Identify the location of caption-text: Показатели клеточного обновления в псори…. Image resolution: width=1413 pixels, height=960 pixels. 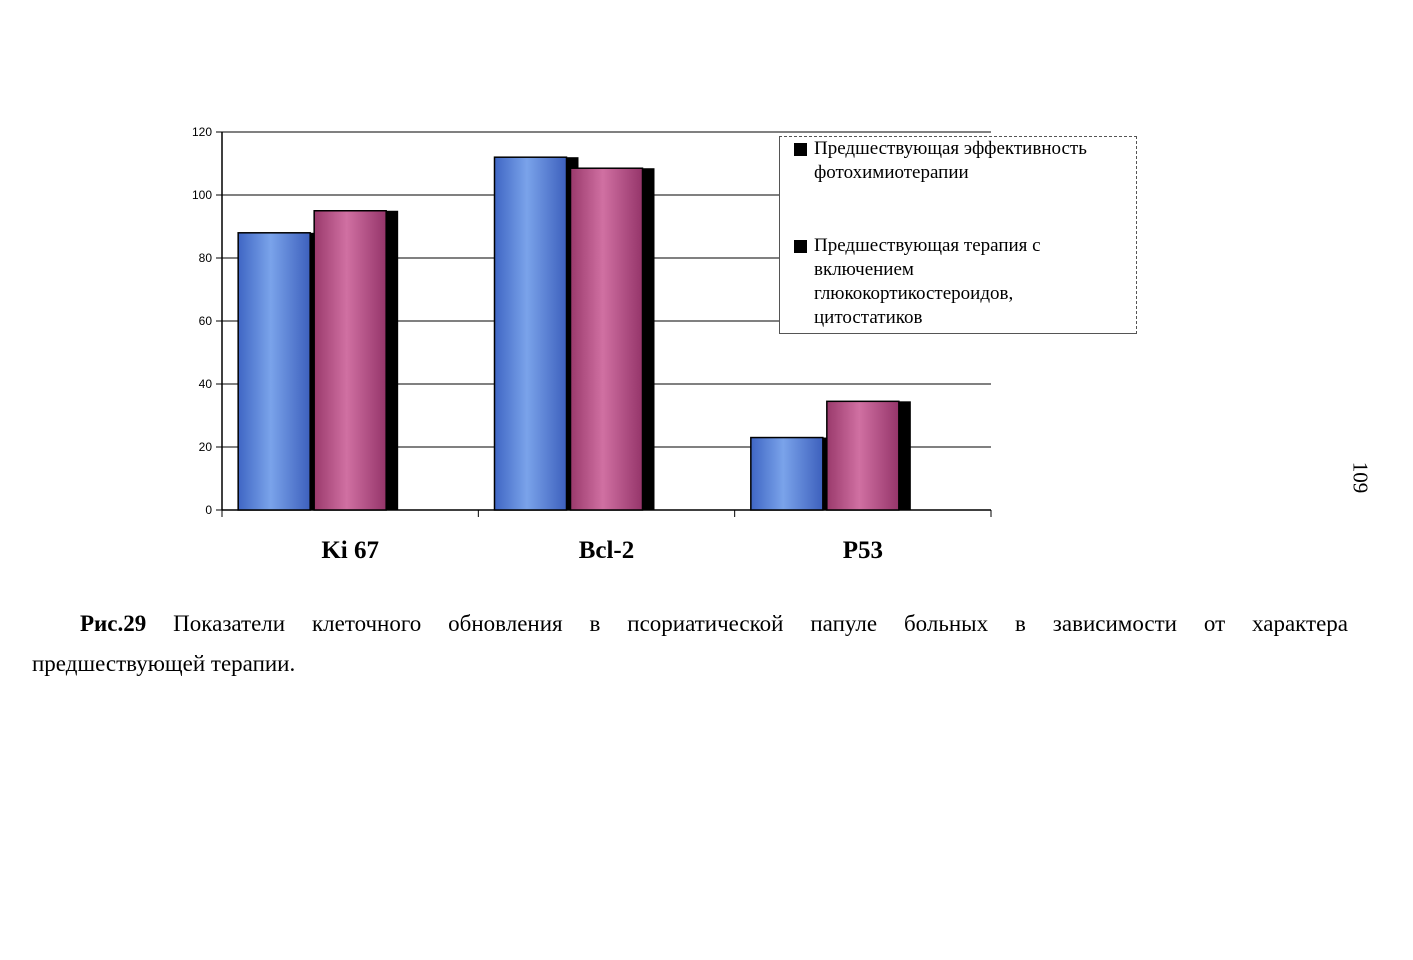
(747, 623).